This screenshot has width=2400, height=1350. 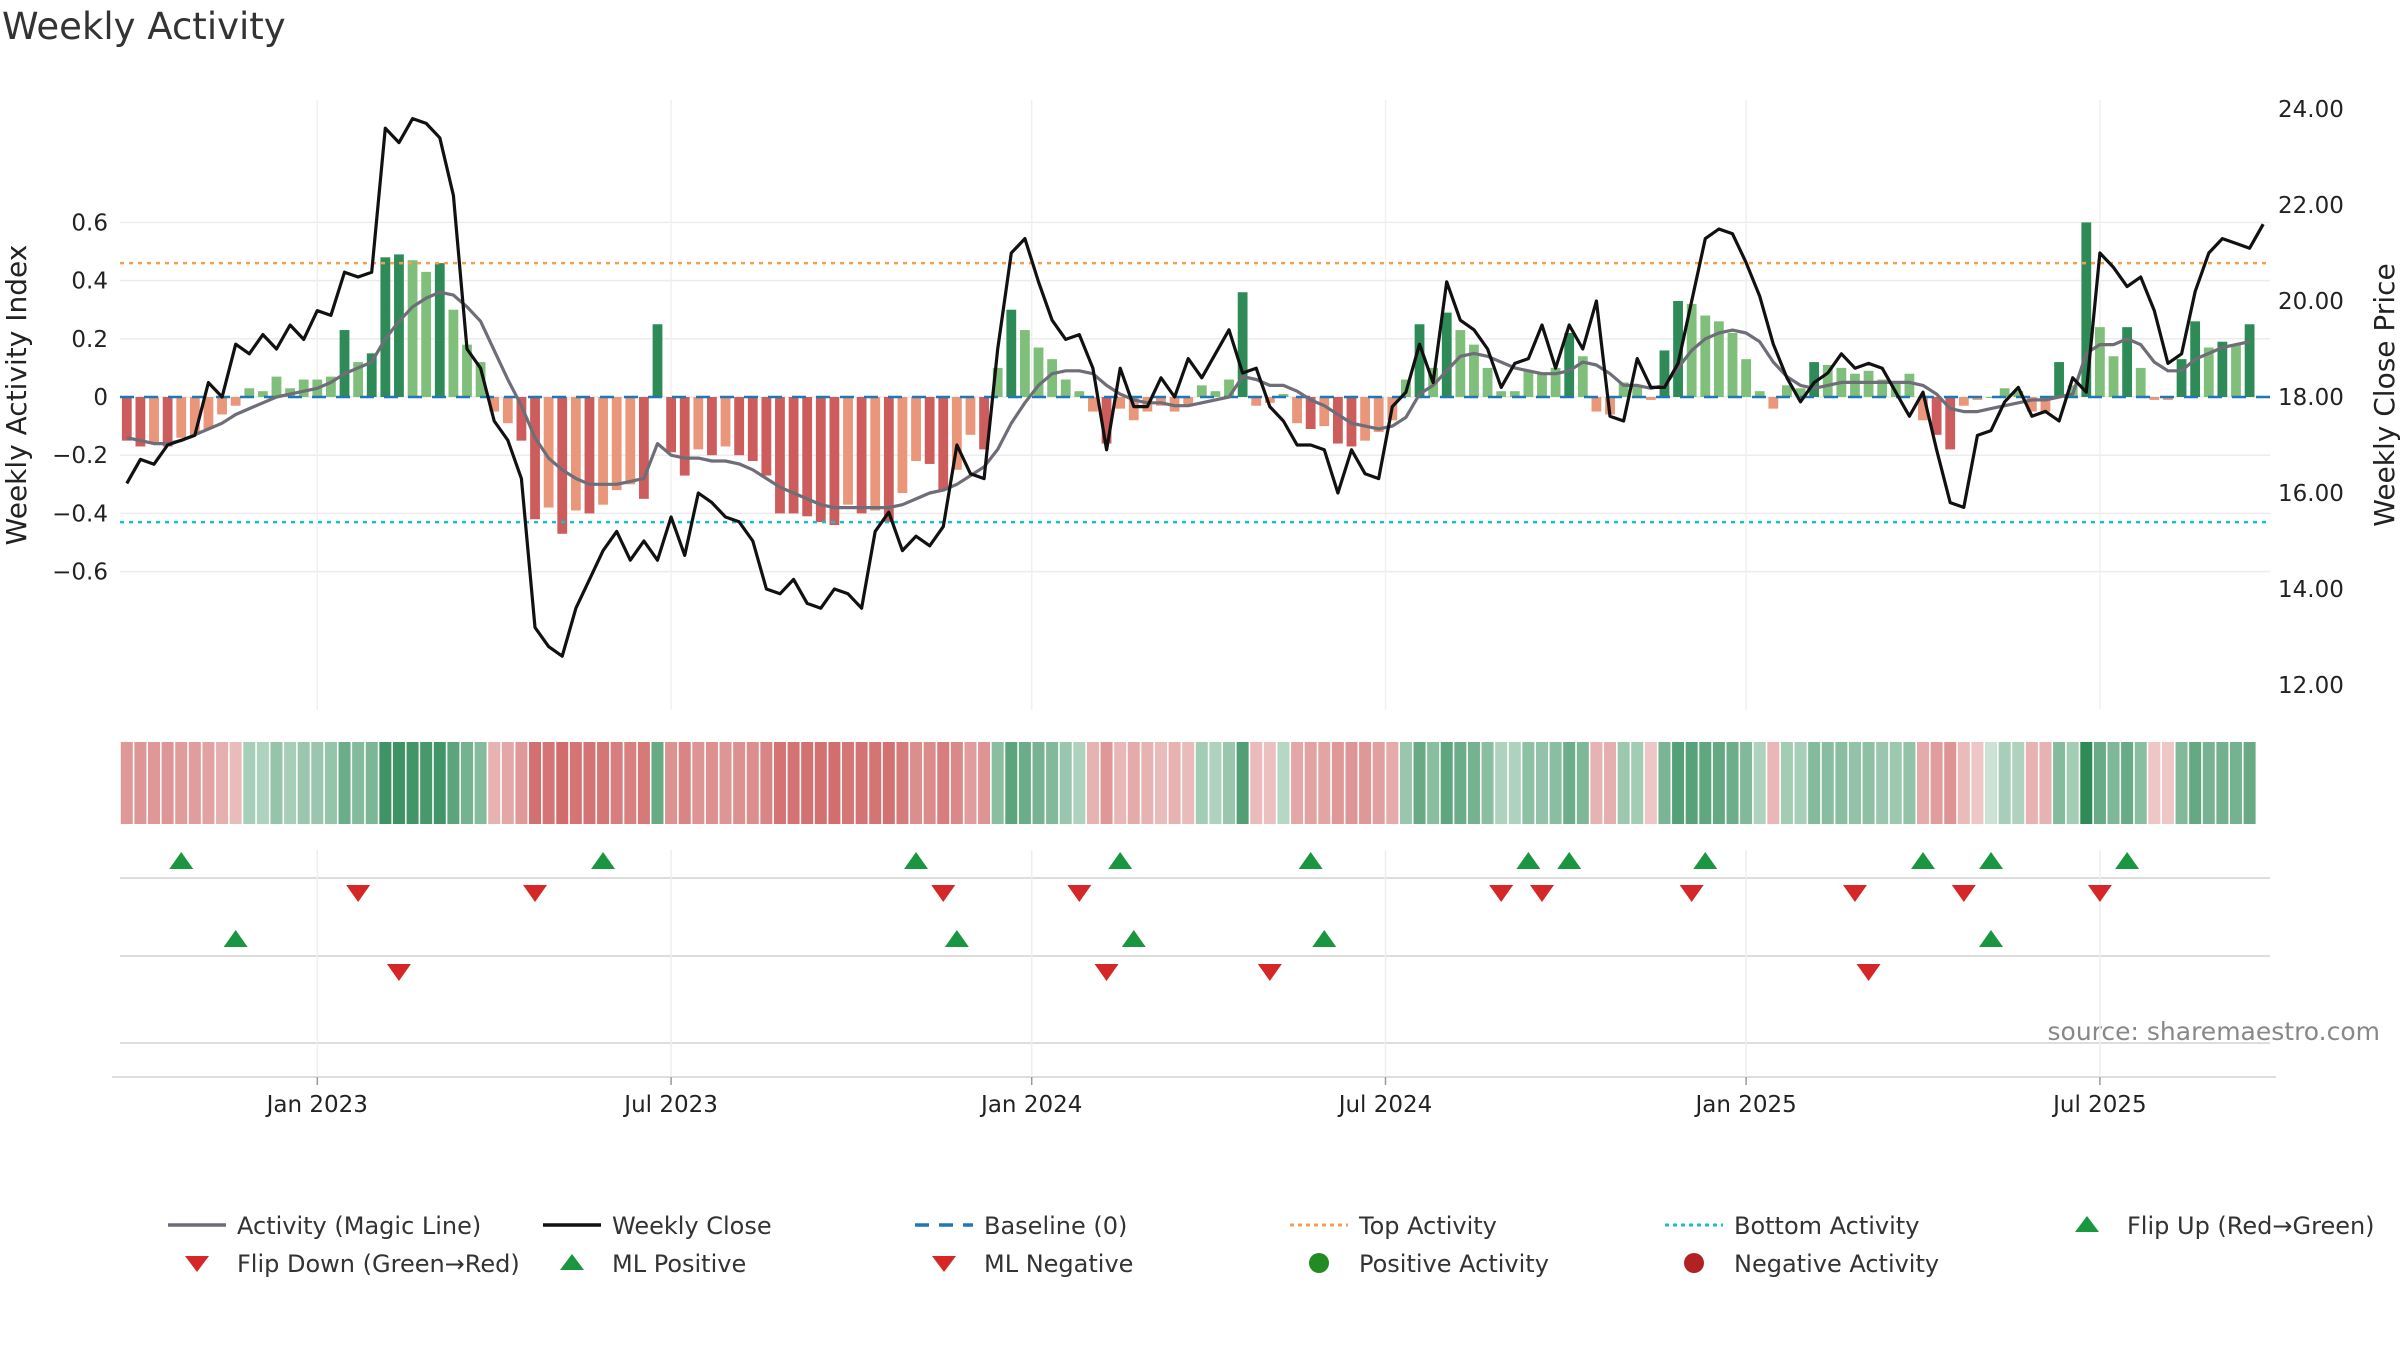 I want to click on y-tick-label: 0.2, so click(x=89, y=340).